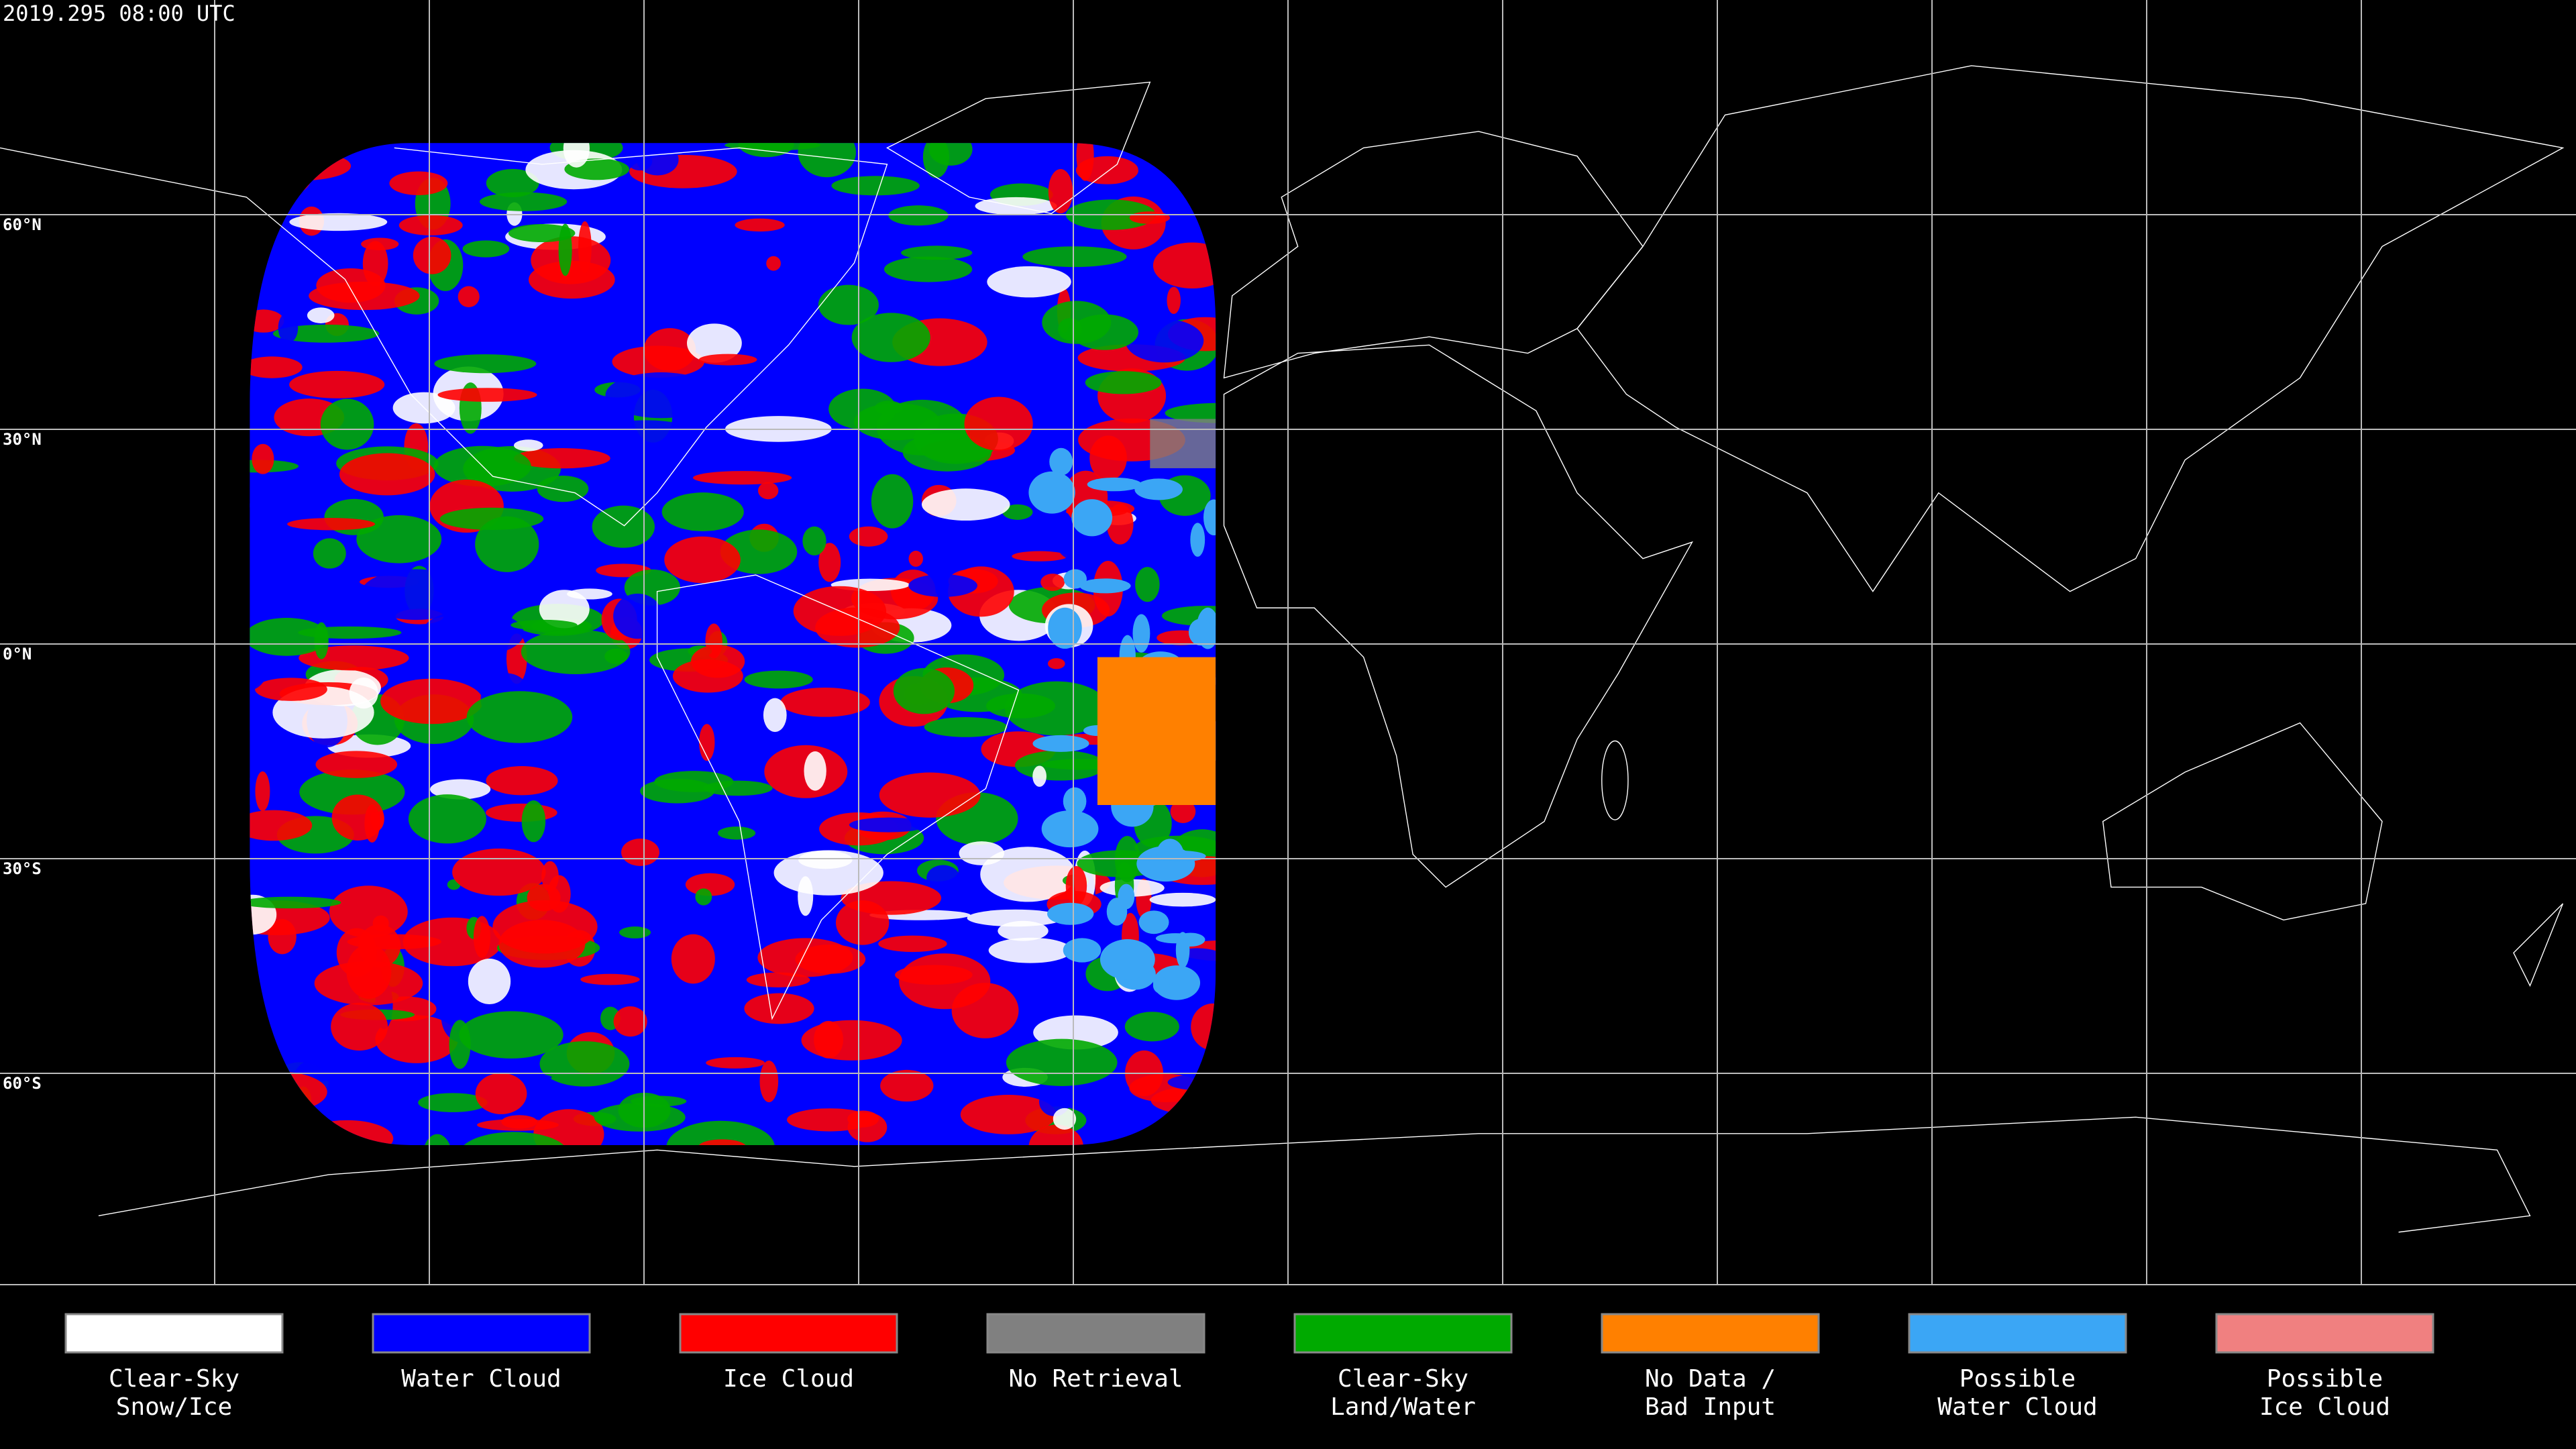  What do you see at coordinates (1710, 1379) in the screenshot?
I see `legend-label: No Data /` at bounding box center [1710, 1379].